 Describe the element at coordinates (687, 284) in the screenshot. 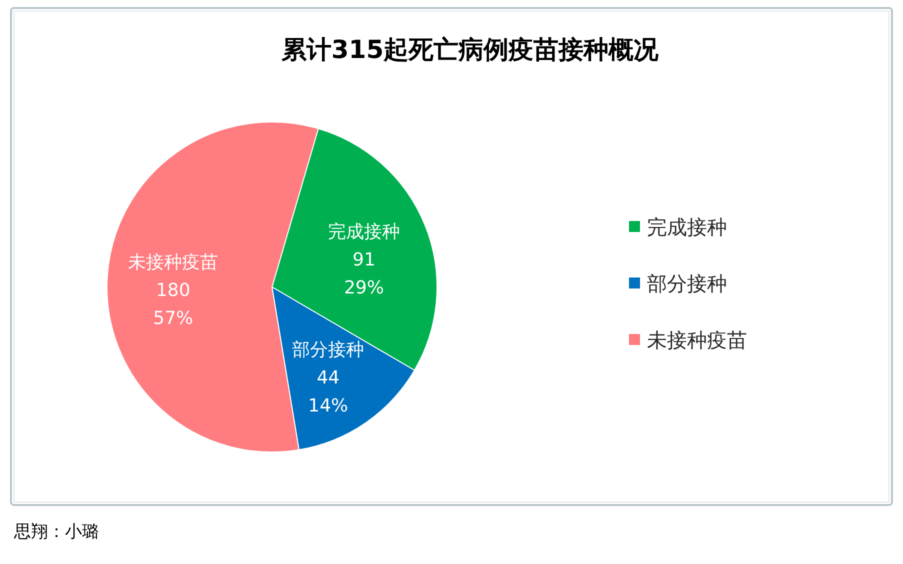

I see `legend-label: 部分接种` at that location.